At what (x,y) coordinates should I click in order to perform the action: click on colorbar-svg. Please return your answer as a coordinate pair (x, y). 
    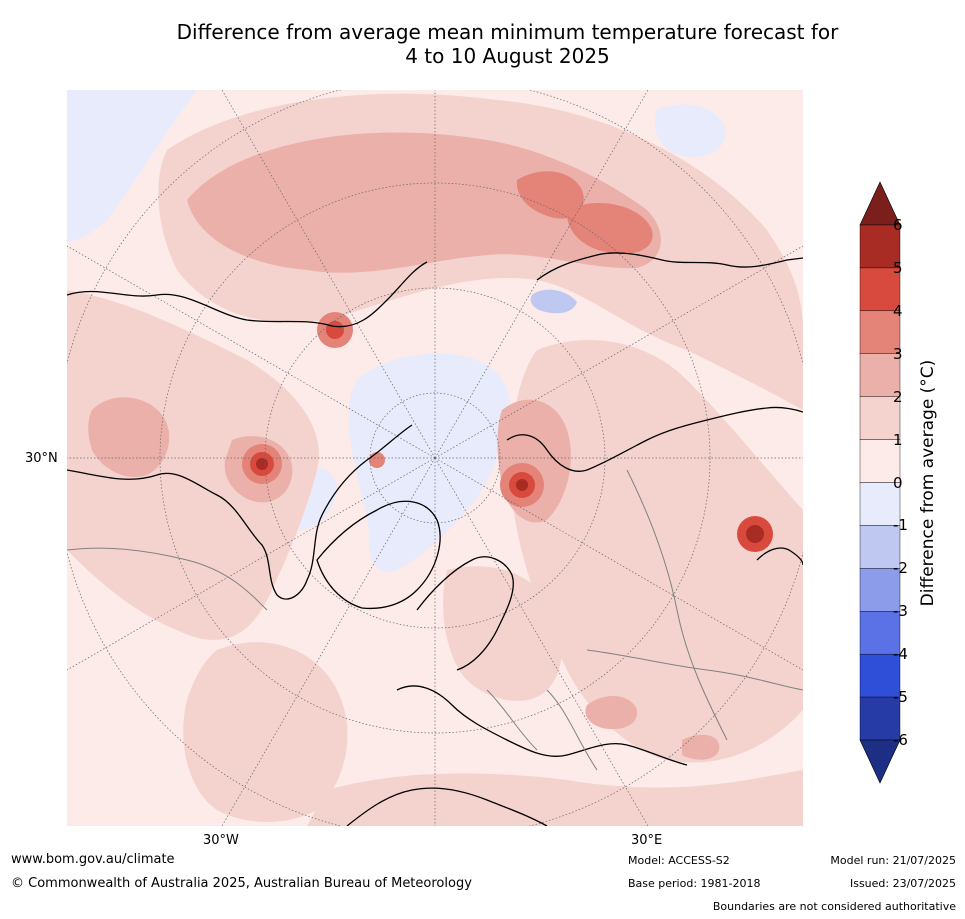
    Looking at the image, I should click on (880, 482).